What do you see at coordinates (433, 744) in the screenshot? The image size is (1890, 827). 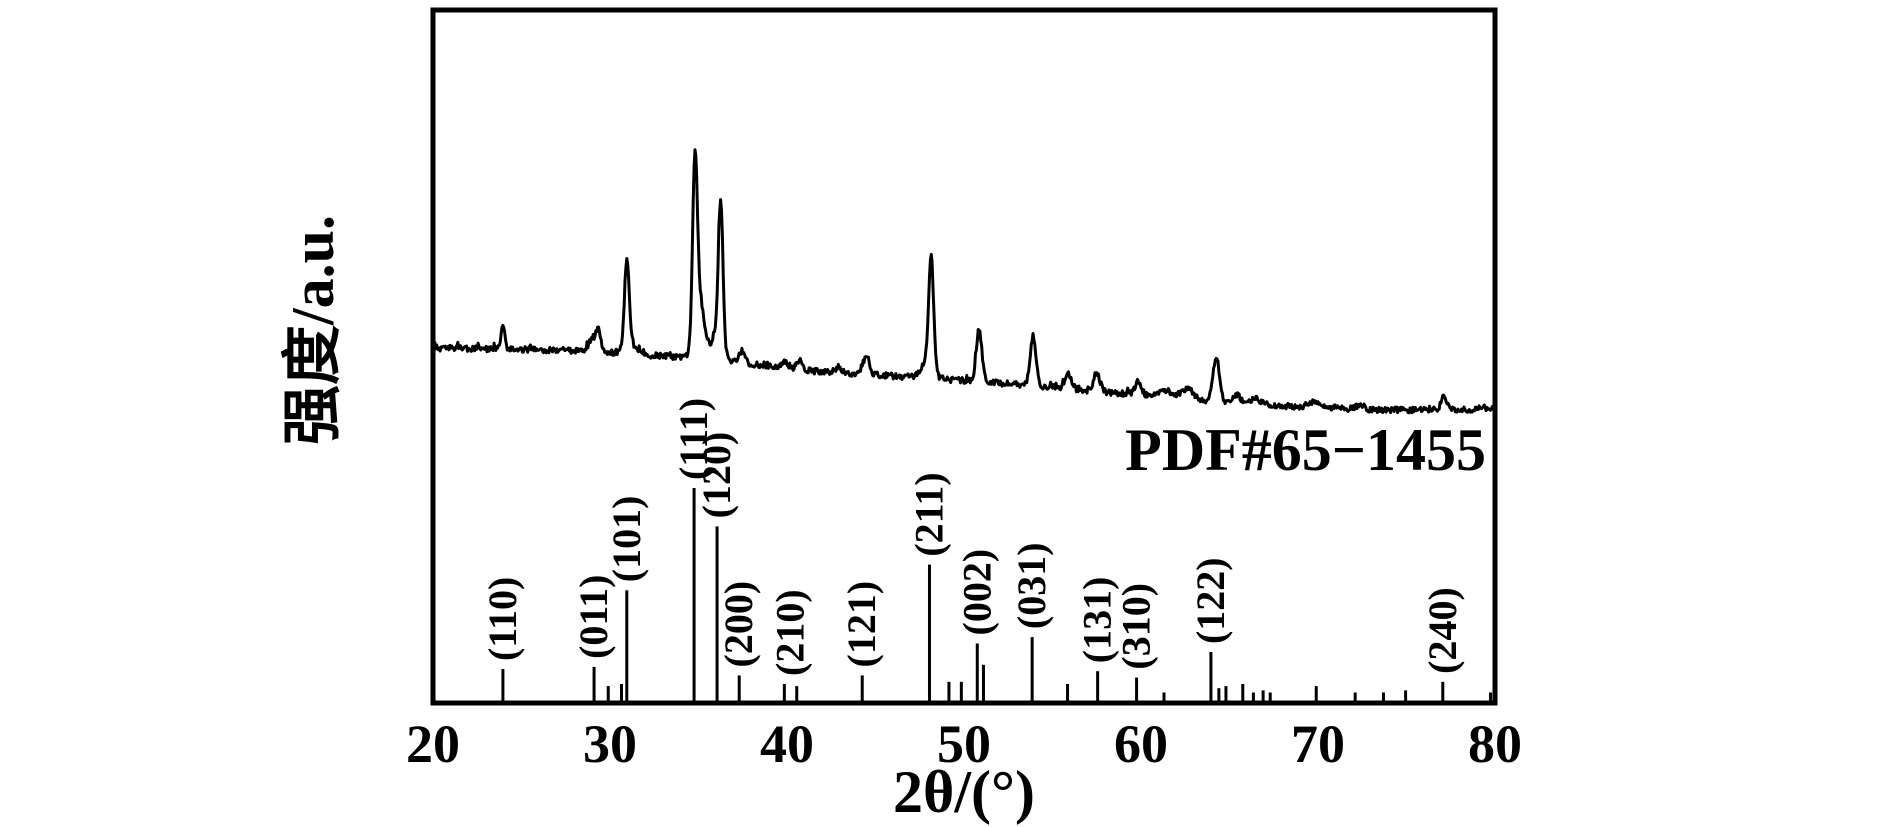 I see `x-tick-label: 20` at bounding box center [433, 744].